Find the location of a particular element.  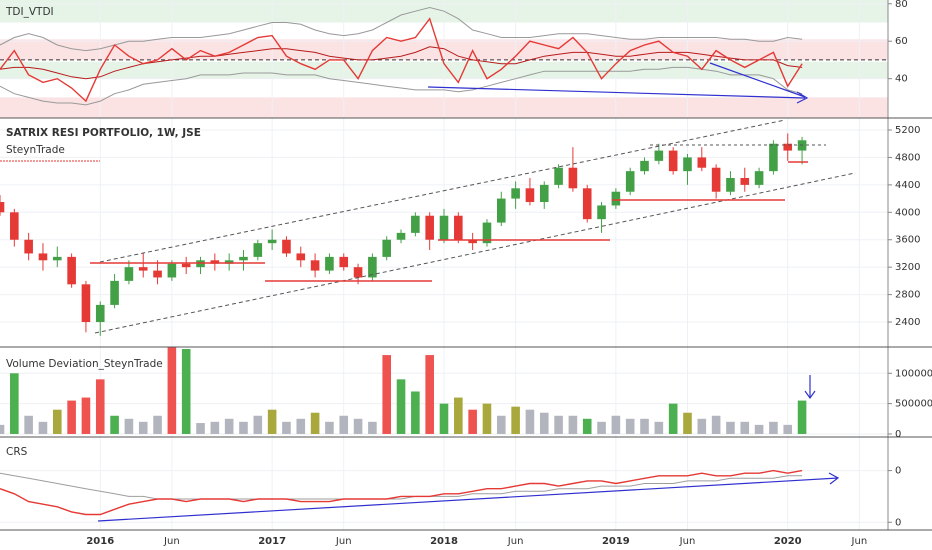

y-tick-label: 0 is located at coordinates (898, 471).